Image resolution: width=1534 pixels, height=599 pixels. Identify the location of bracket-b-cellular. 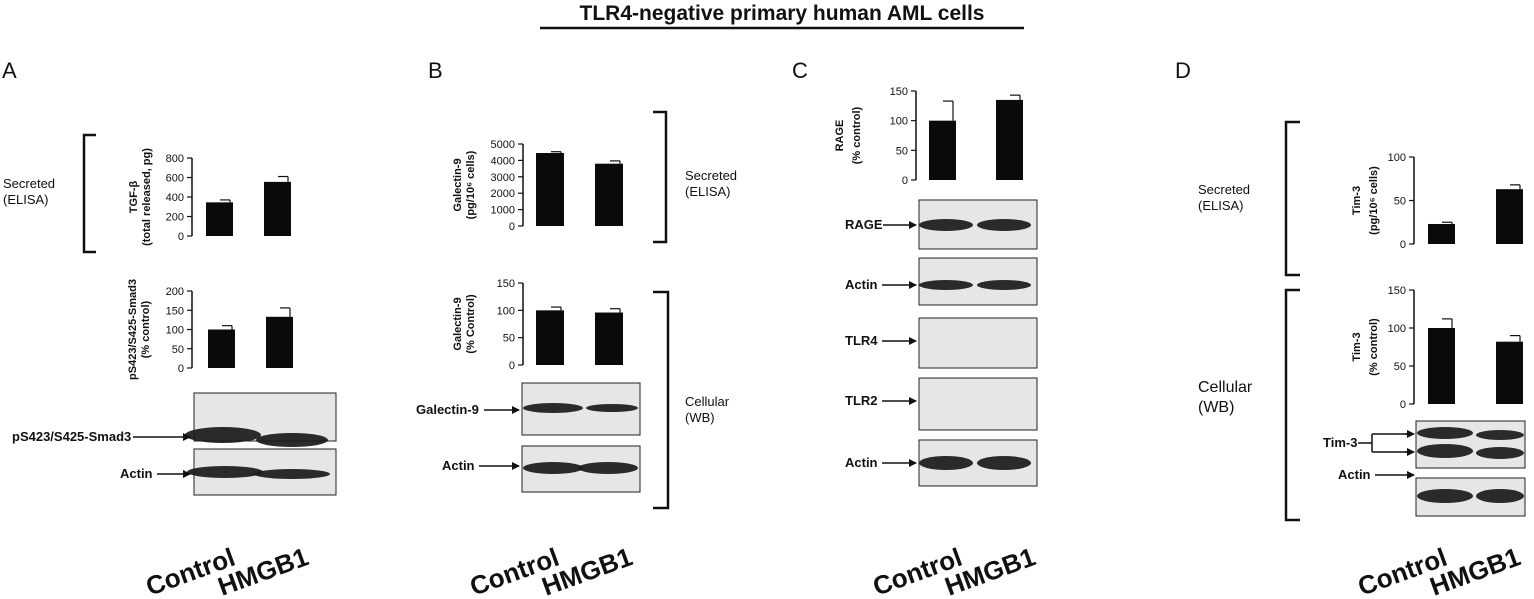
(661, 400).